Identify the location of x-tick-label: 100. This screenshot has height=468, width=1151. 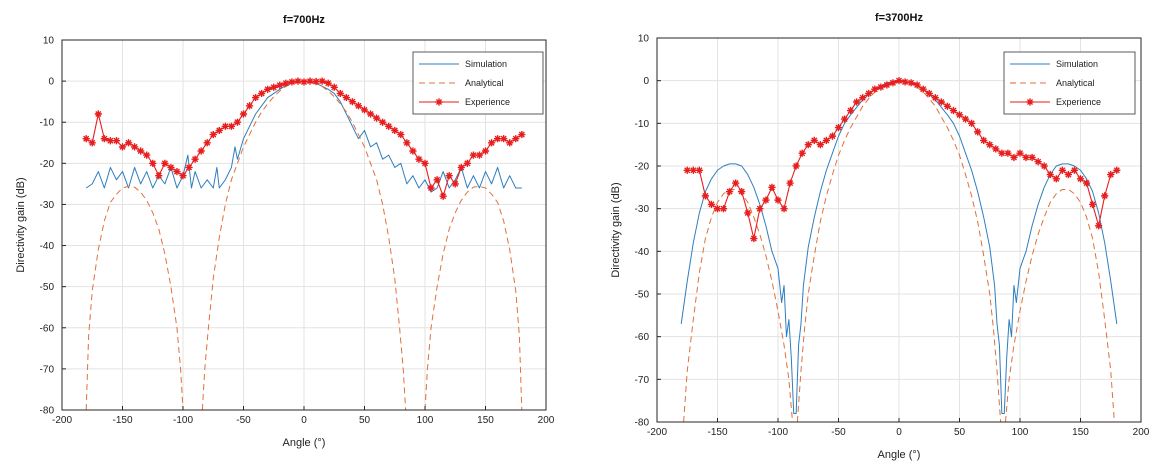
(1020, 432).